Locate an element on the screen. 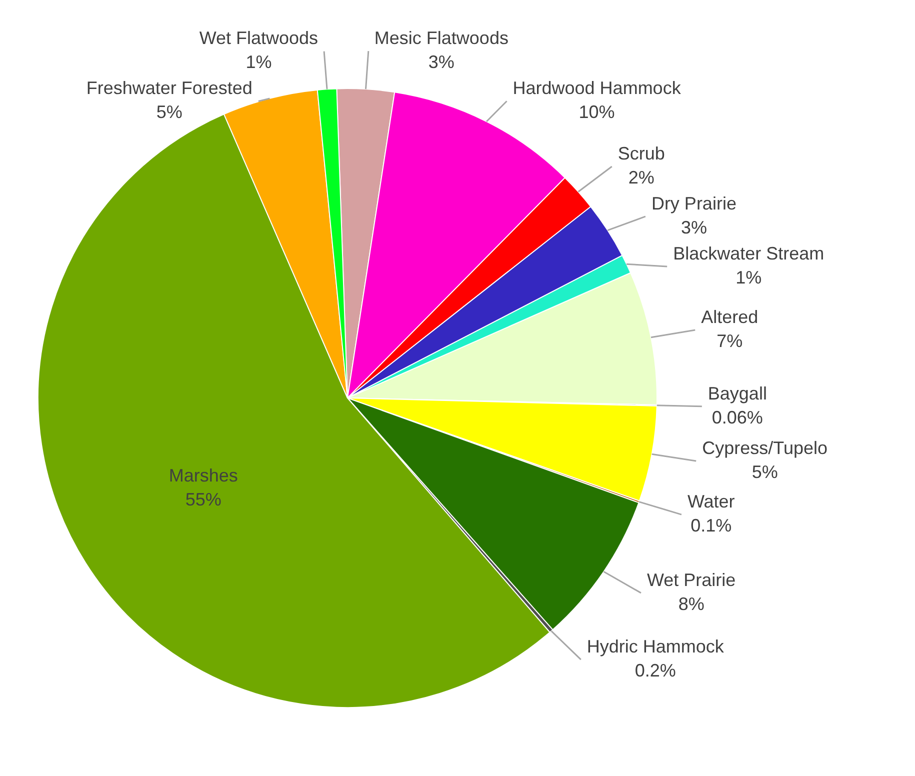 The width and height of the screenshot is (915, 776). slice-label: Freshwater Forested is located at coordinates (169, 88).